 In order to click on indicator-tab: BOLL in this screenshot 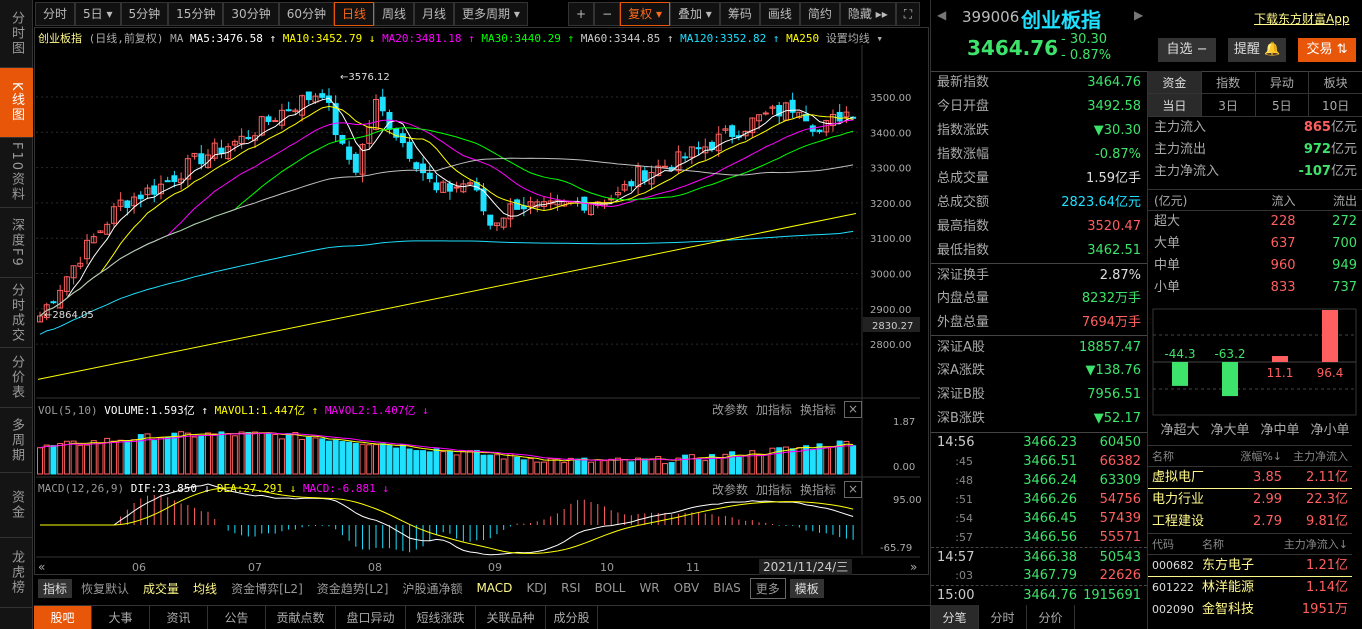, I will do `click(610, 588)`.